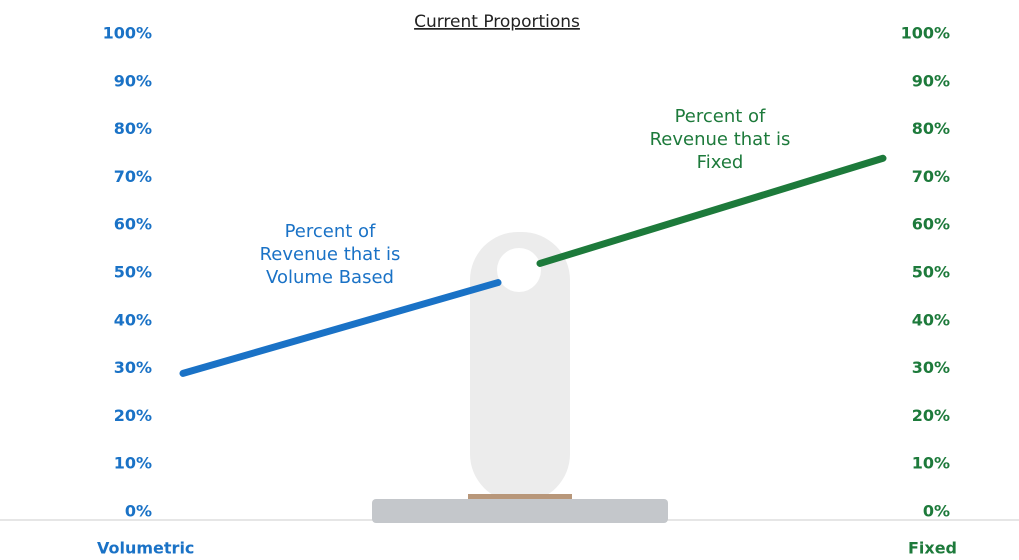  I want to click on y-tick-label: 80%, so click(133, 128).